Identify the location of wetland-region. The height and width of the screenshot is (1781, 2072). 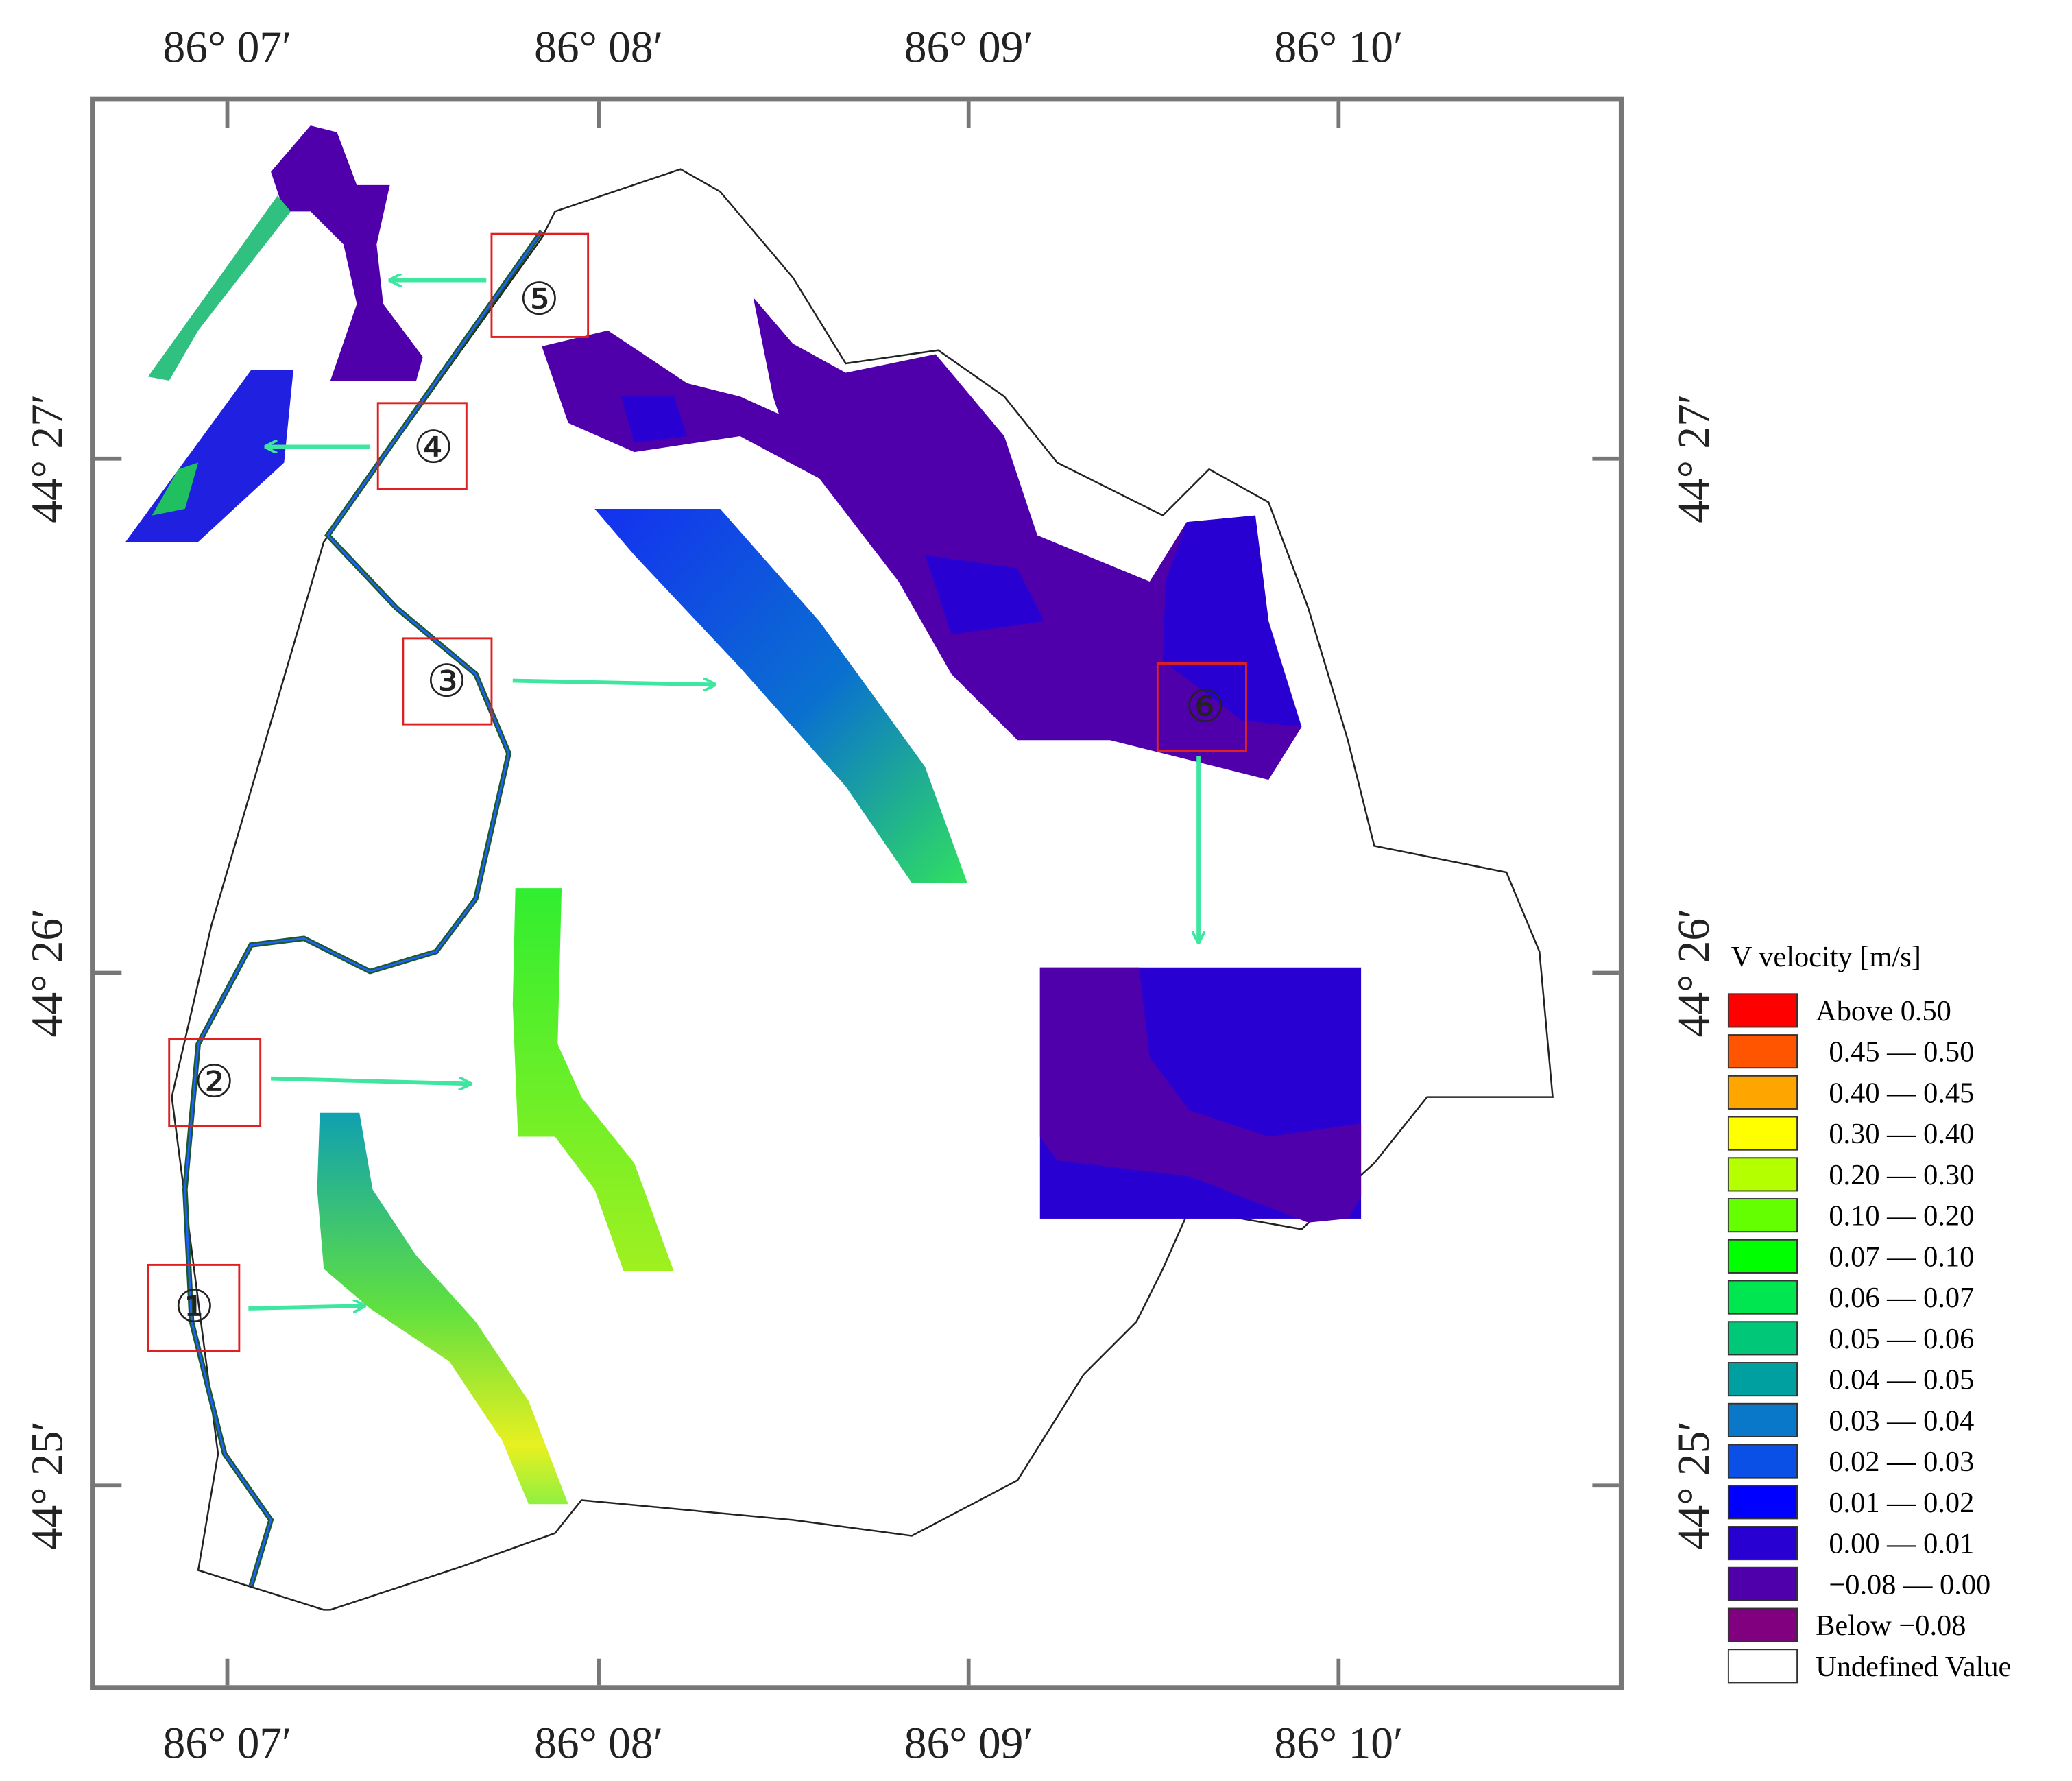
(922, 538).